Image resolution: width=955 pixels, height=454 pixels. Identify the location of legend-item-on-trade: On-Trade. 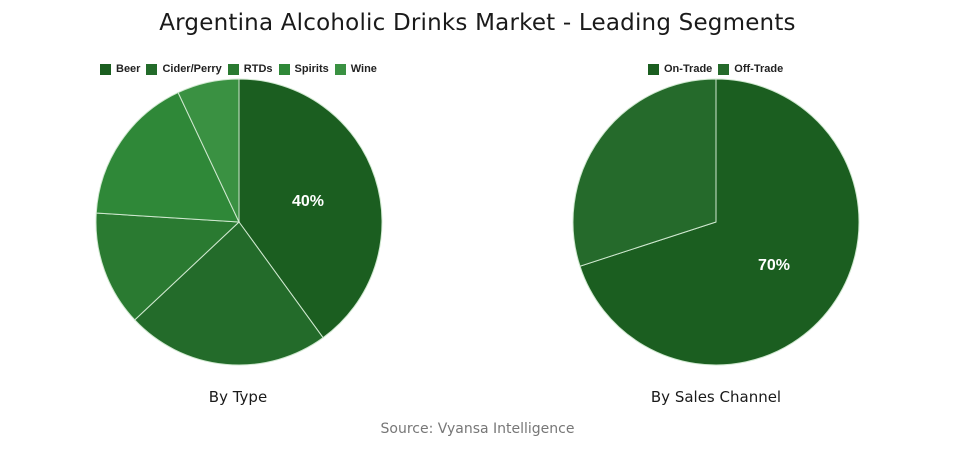
(680, 69).